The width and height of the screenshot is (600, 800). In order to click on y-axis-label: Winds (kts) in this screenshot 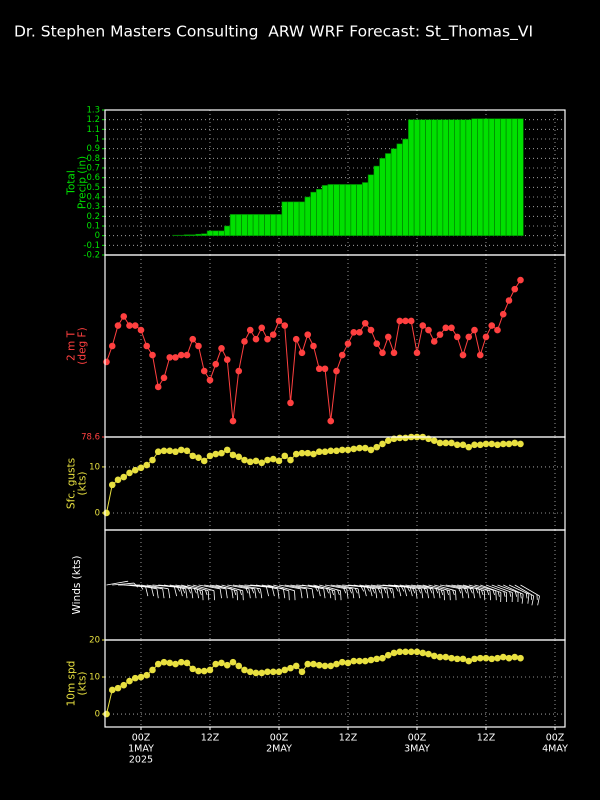, I will do `click(77, 584)`.